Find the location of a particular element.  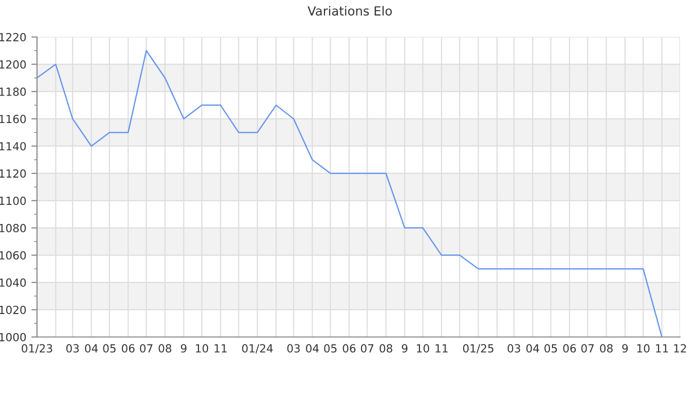

chart-title: Variations Elo is located at coordinates (350, 11).